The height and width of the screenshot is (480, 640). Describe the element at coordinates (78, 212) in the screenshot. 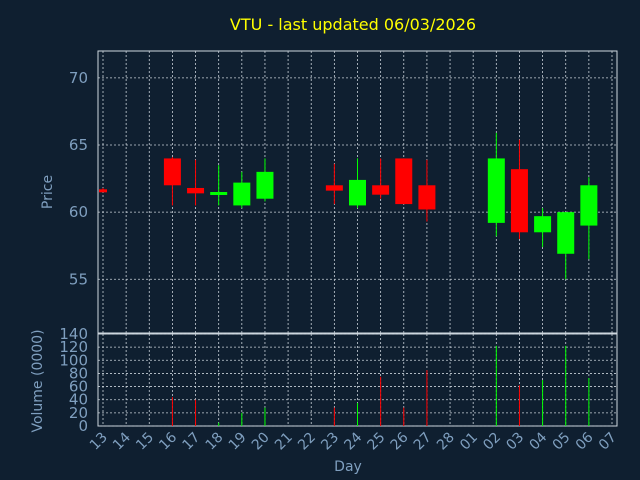

I see `price-tick-label: 60` at that location.